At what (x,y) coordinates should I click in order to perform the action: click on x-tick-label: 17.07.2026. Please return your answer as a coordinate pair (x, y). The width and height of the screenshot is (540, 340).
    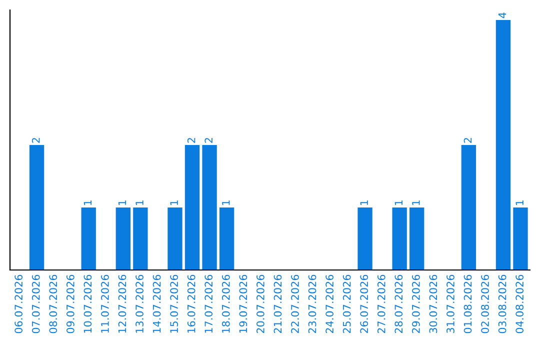
    Looking at the image, I should click on (208, 303).